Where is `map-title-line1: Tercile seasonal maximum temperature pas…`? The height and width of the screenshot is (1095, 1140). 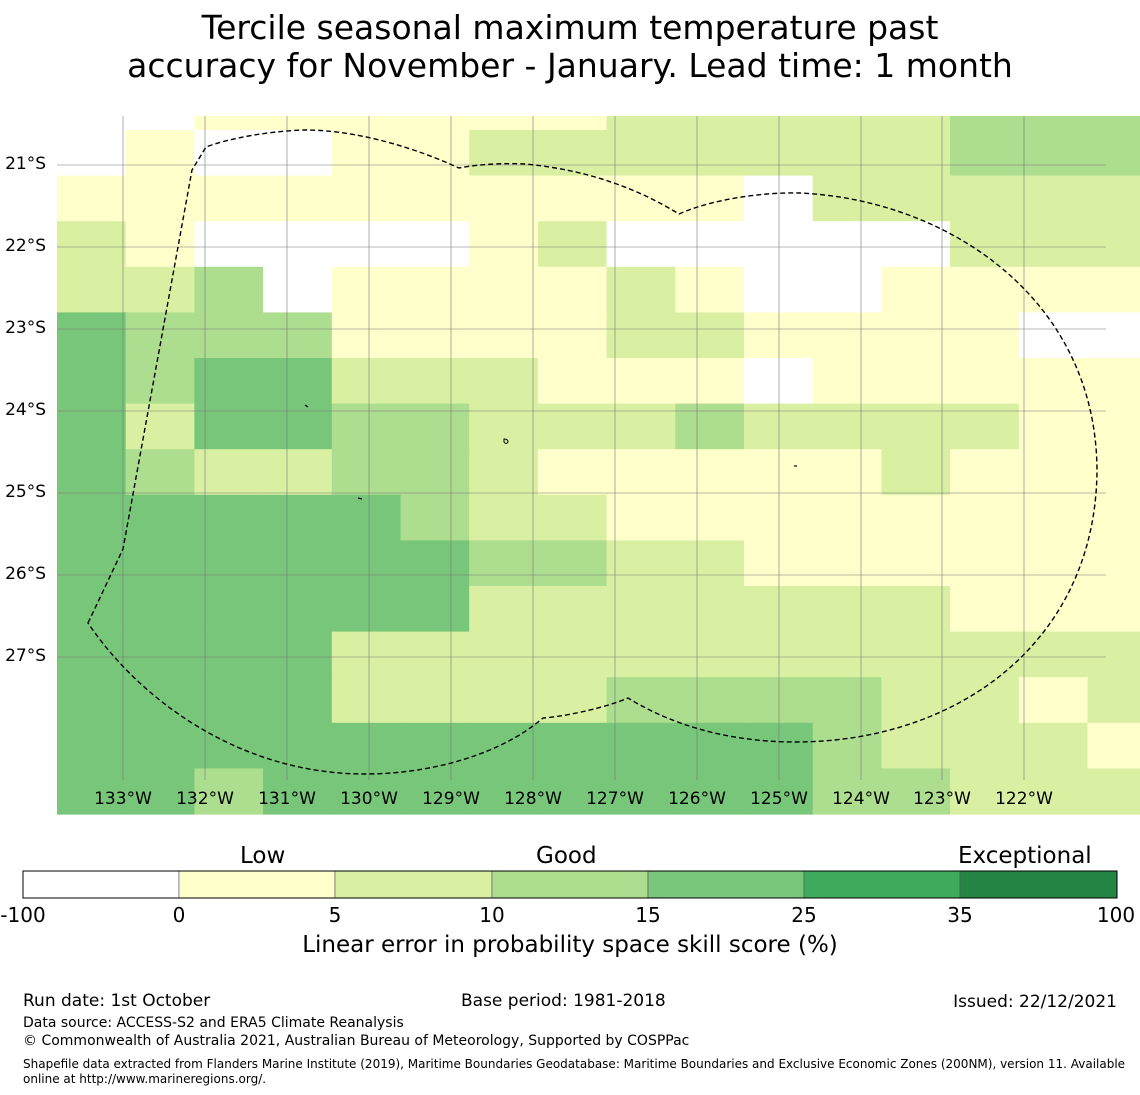 map-title-line1: Tercile seasonal maximum temperature pas… is located at coordinates (570, 27).